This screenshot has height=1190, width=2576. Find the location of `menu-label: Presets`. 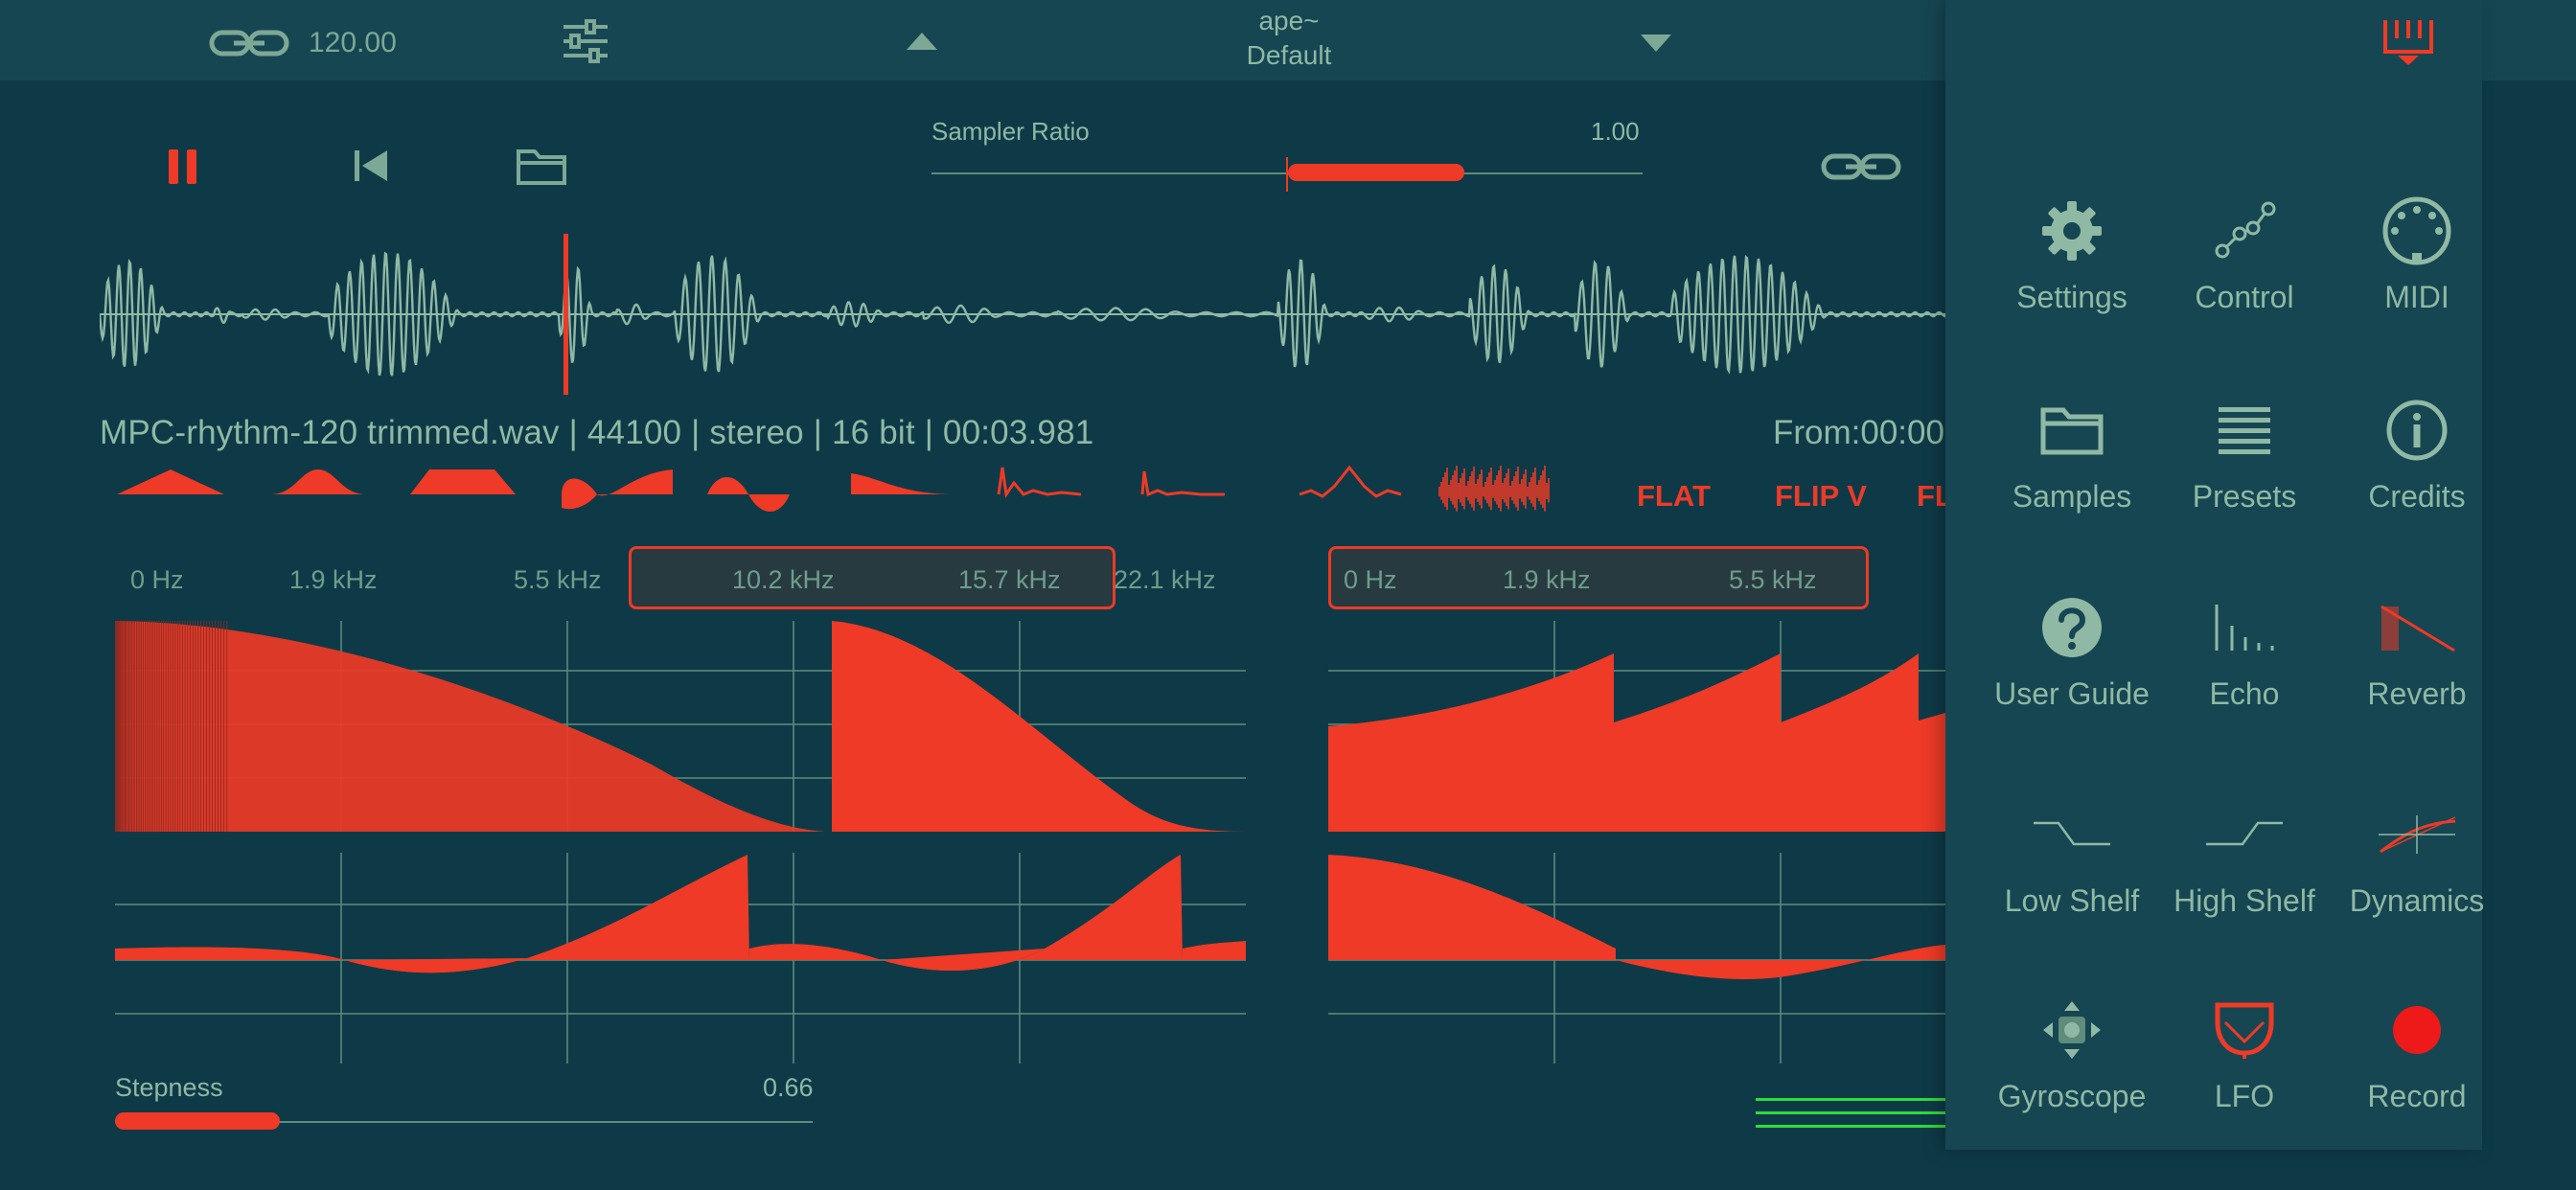

menu-label: Presets is located at coordinates (2244, 497).